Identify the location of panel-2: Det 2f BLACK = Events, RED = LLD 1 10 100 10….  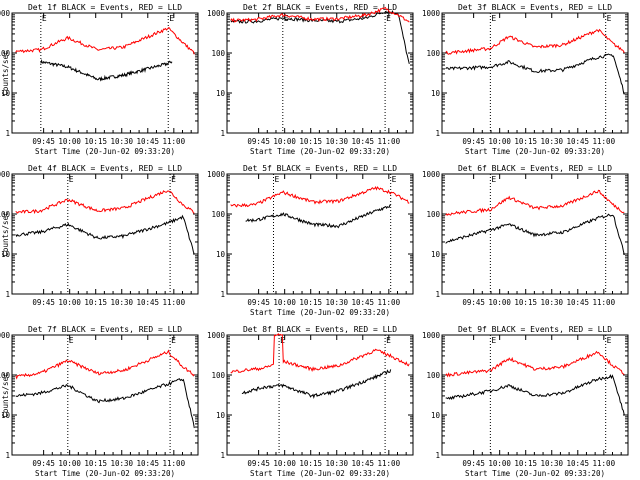
(310, 79).